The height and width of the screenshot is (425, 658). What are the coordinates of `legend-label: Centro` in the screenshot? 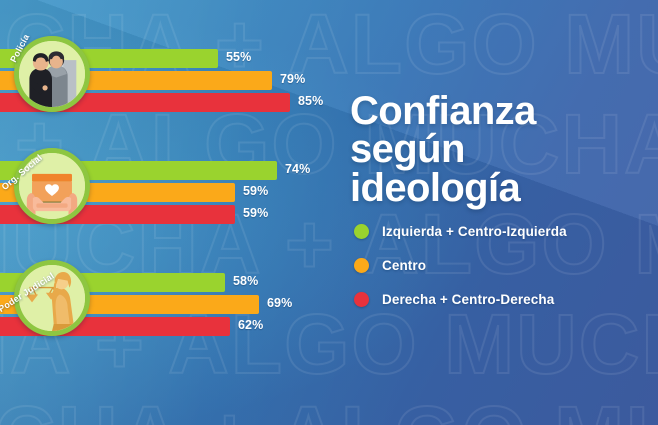 It's located at (404, 265).